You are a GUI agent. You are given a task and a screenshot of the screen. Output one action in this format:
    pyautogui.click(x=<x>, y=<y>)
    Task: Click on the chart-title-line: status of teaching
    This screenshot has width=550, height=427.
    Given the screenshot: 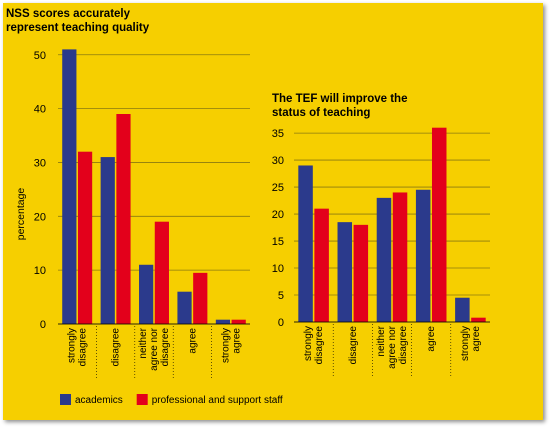 What is the action you would take?
    pyautogui.click(x=321, y=113)
    